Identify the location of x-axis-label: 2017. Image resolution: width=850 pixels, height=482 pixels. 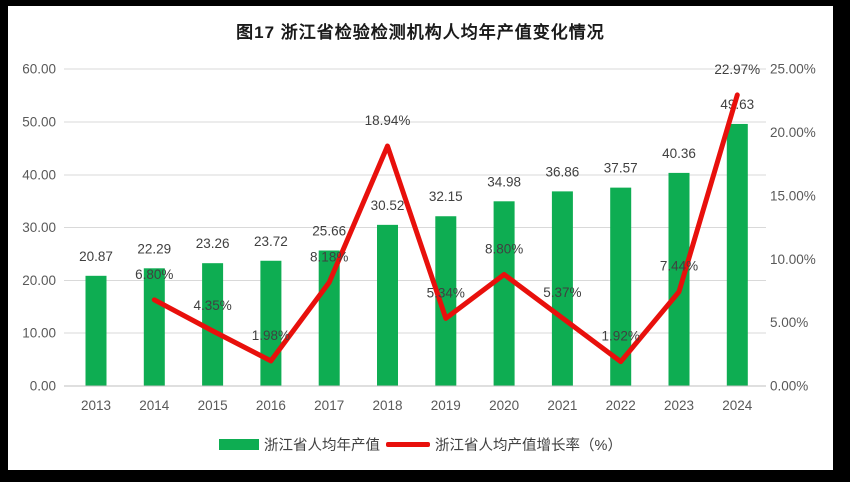
(329, 405).